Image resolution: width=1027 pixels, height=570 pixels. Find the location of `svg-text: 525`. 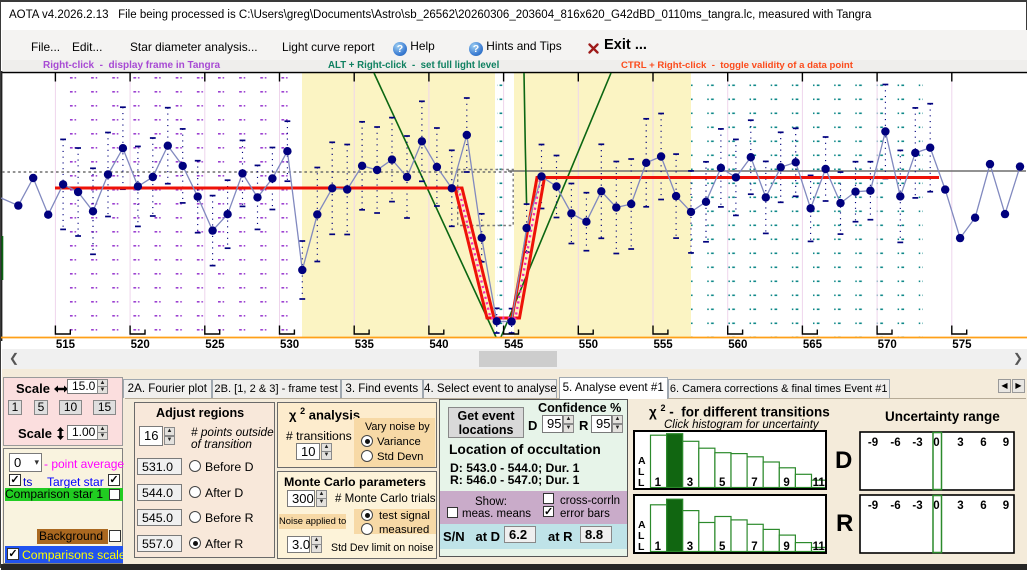

svg-text: 525 is located at coordinates (215, 344).